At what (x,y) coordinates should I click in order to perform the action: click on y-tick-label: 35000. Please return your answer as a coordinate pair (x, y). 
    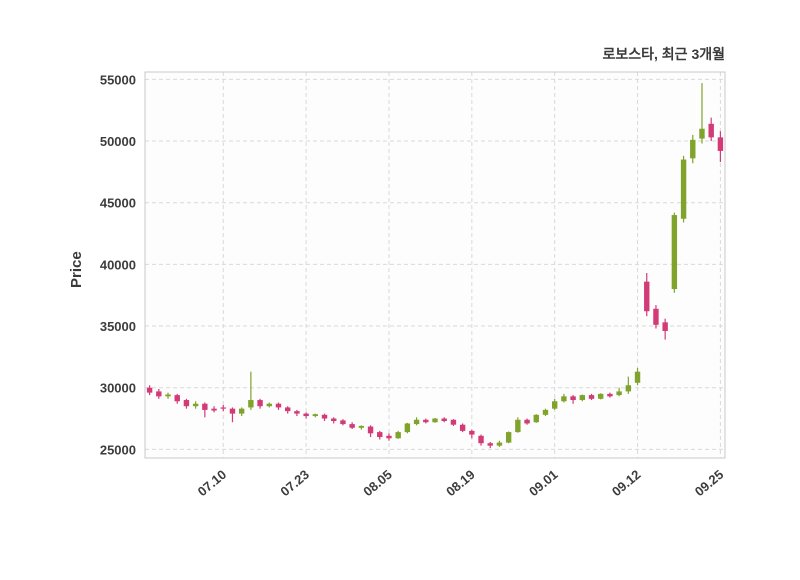
    Looking at the image, I should click on (118, 326).